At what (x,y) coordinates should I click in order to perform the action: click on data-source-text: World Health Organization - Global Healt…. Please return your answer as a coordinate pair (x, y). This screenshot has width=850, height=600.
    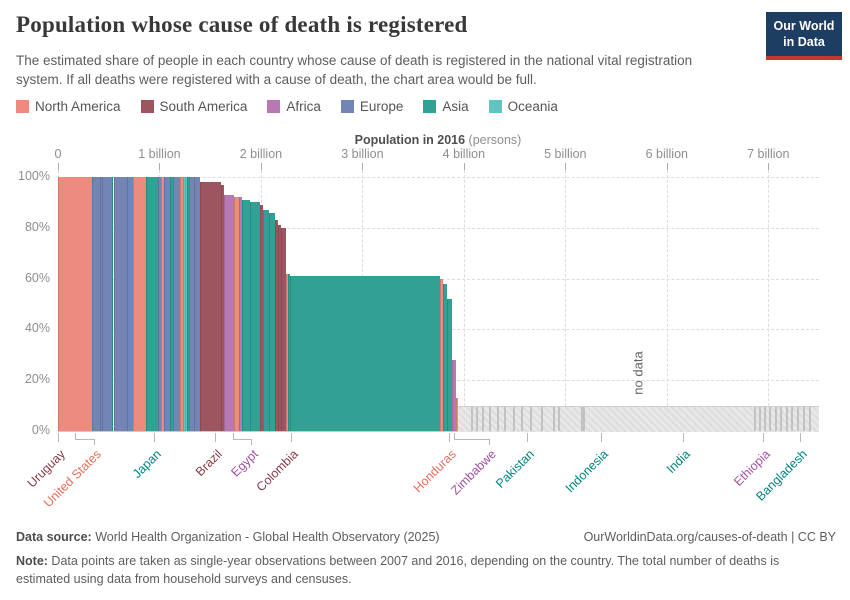
    Looking at the image, I should click on (265, 537).